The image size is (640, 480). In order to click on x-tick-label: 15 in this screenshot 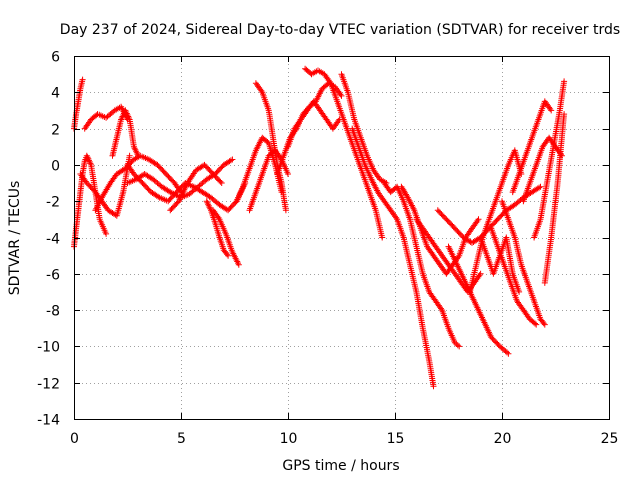, I will do `click(396, 439)`.